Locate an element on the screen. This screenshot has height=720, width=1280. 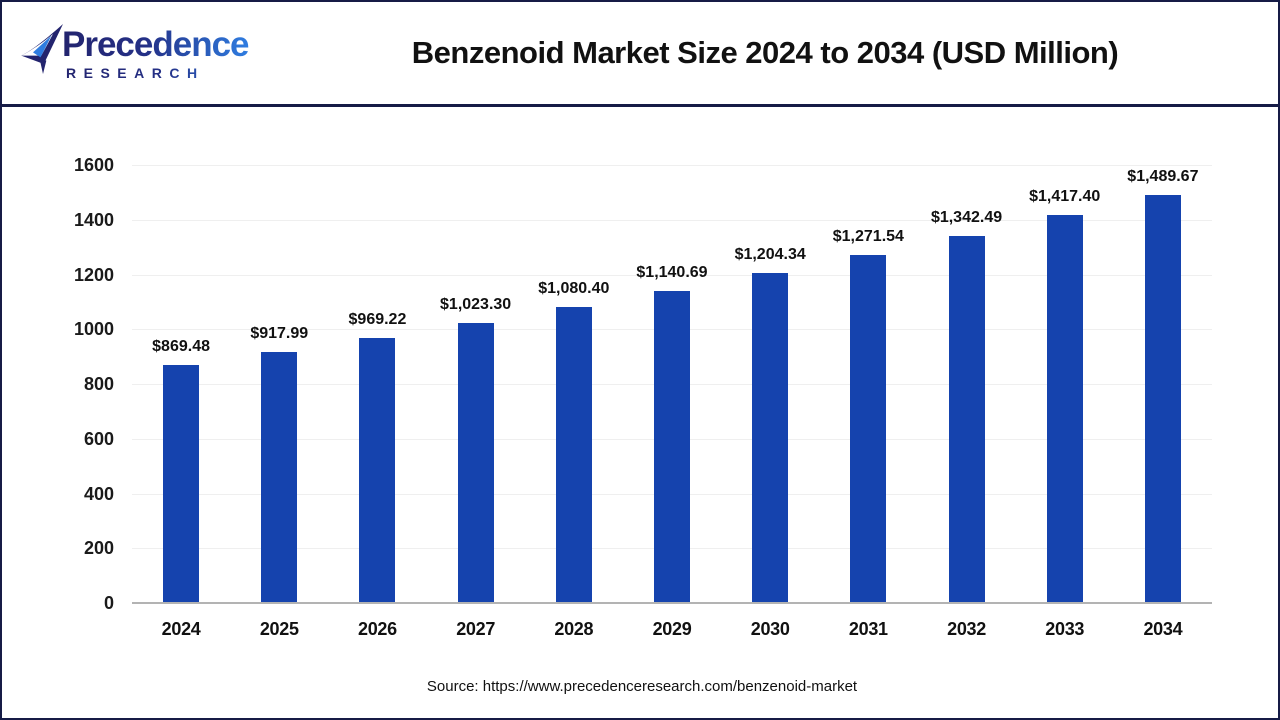
x-axis-tick-label: 2027 is located at coordinates (476, 629).